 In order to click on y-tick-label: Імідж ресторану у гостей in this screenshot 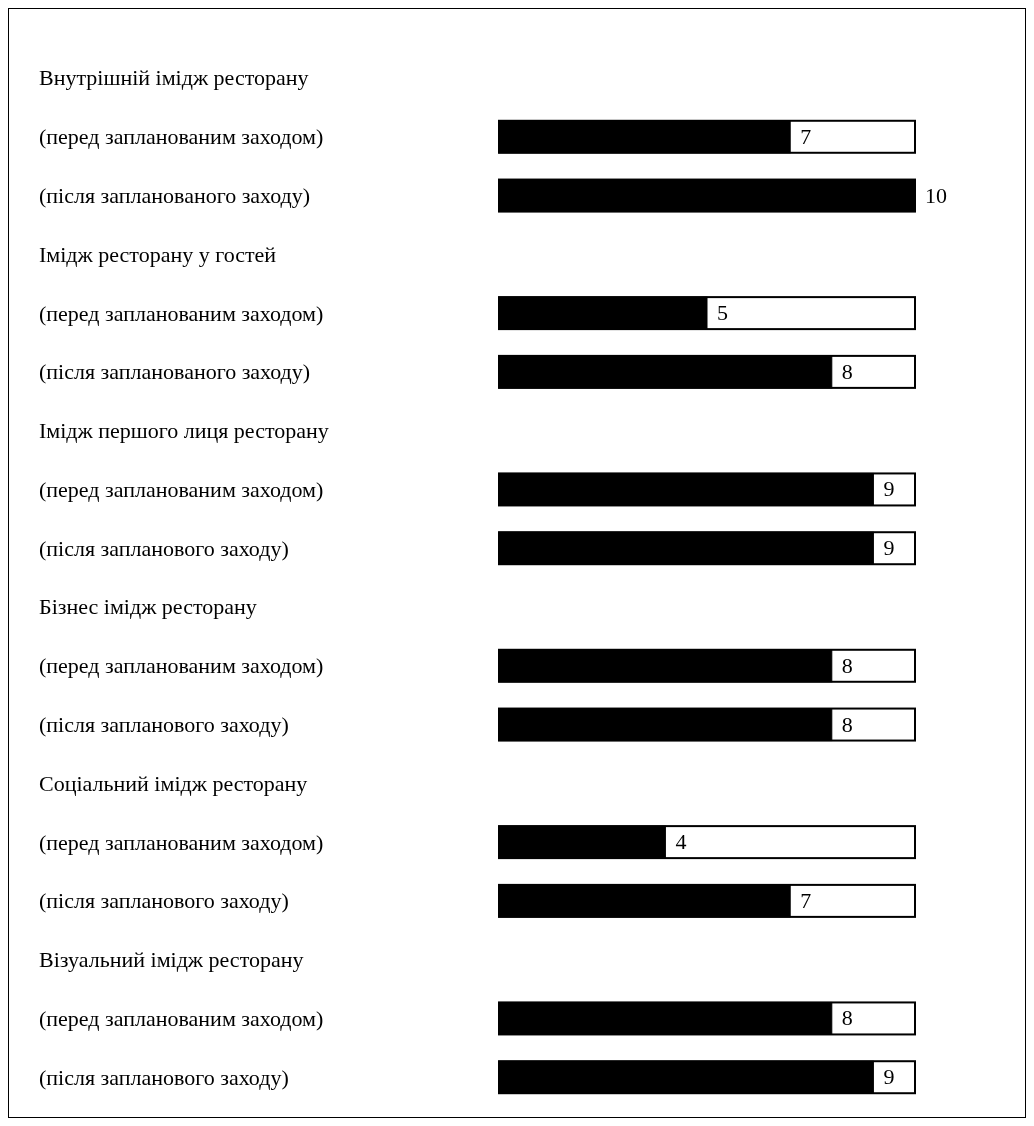, I will do `click(158, 254)`.